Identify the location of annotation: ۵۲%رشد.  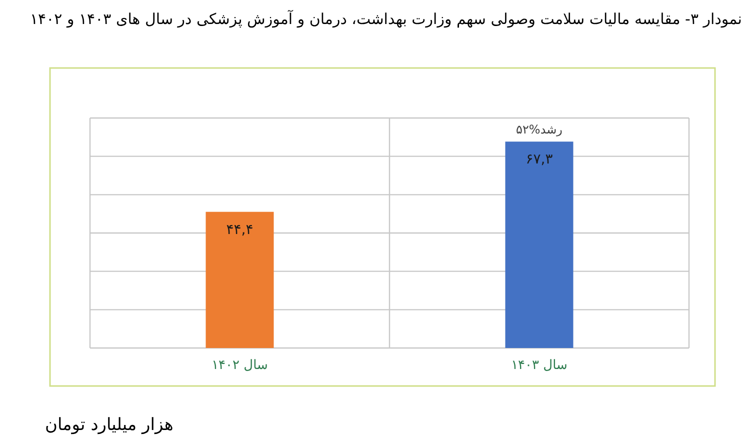
(539, 129).